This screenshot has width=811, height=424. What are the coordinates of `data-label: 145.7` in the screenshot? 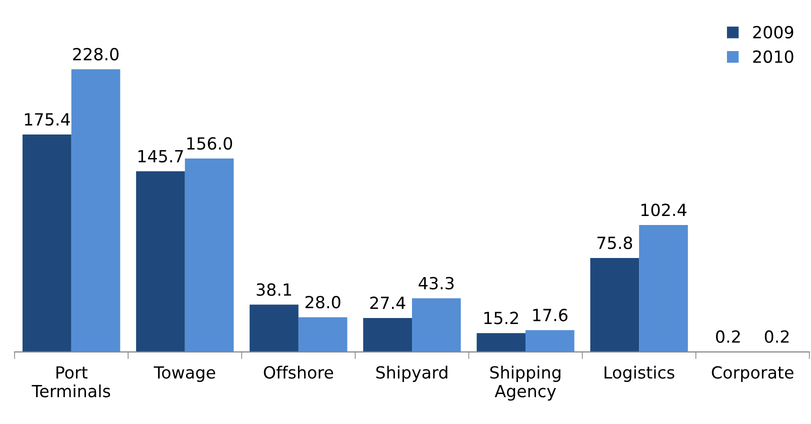 It's located at (160, 156).